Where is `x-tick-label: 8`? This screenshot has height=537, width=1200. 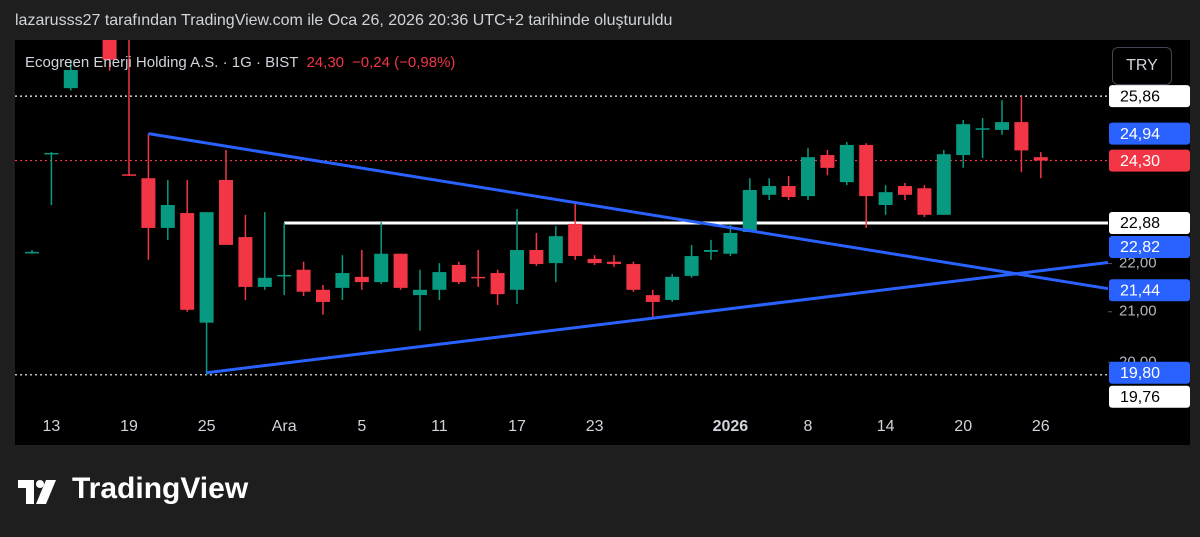 x-tick-label: 8 is located at coordinates (808, 426).